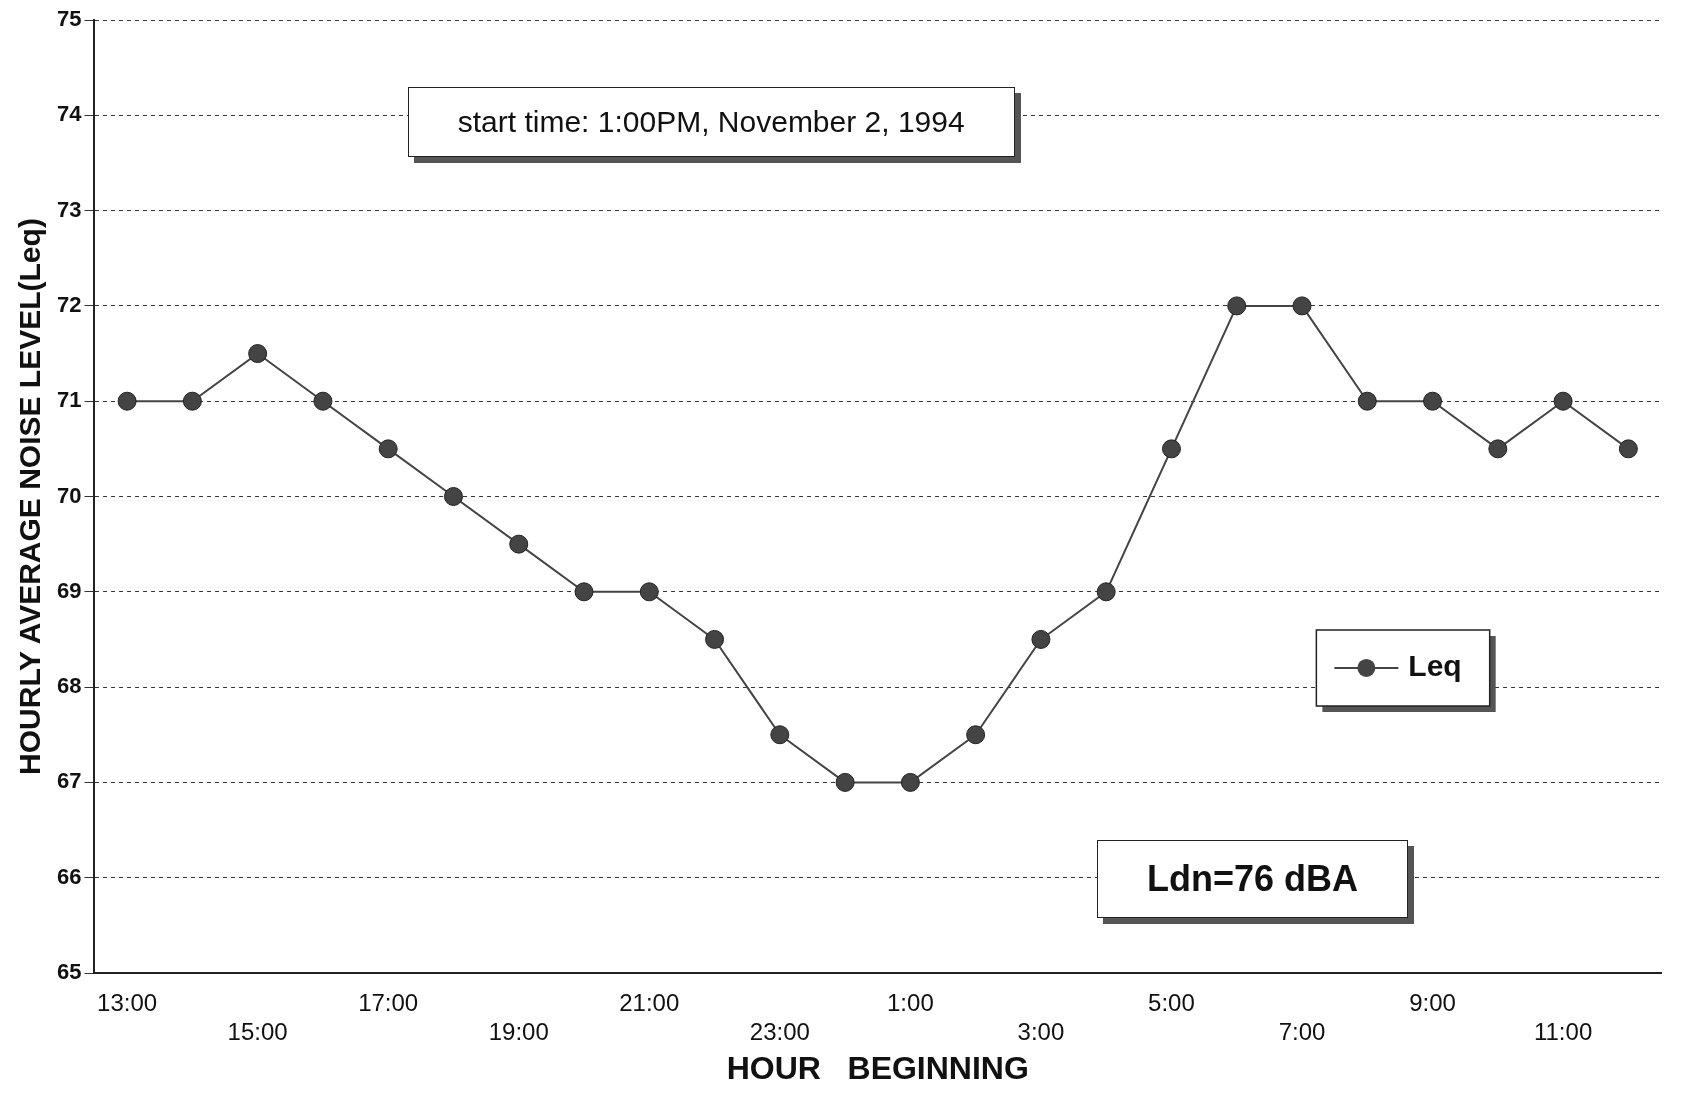  I want to click on y-tick-label: 73, so click(69, 209).